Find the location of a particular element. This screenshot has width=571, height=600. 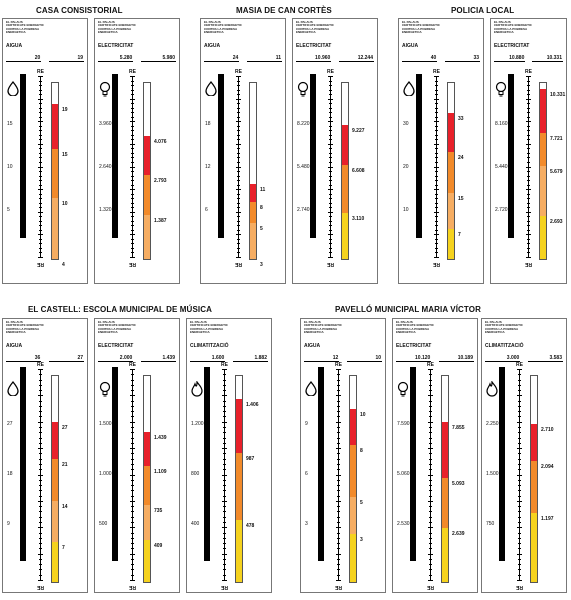

tube-value-label: 9.227 is located at coordinates (358, 130).